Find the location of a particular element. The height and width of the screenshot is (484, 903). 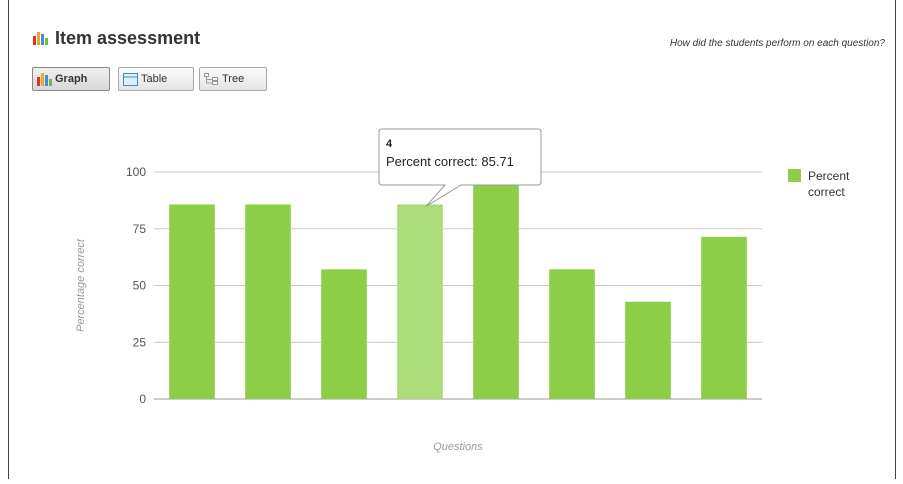

graph-button: Graph is located at coordinates (71, 79).